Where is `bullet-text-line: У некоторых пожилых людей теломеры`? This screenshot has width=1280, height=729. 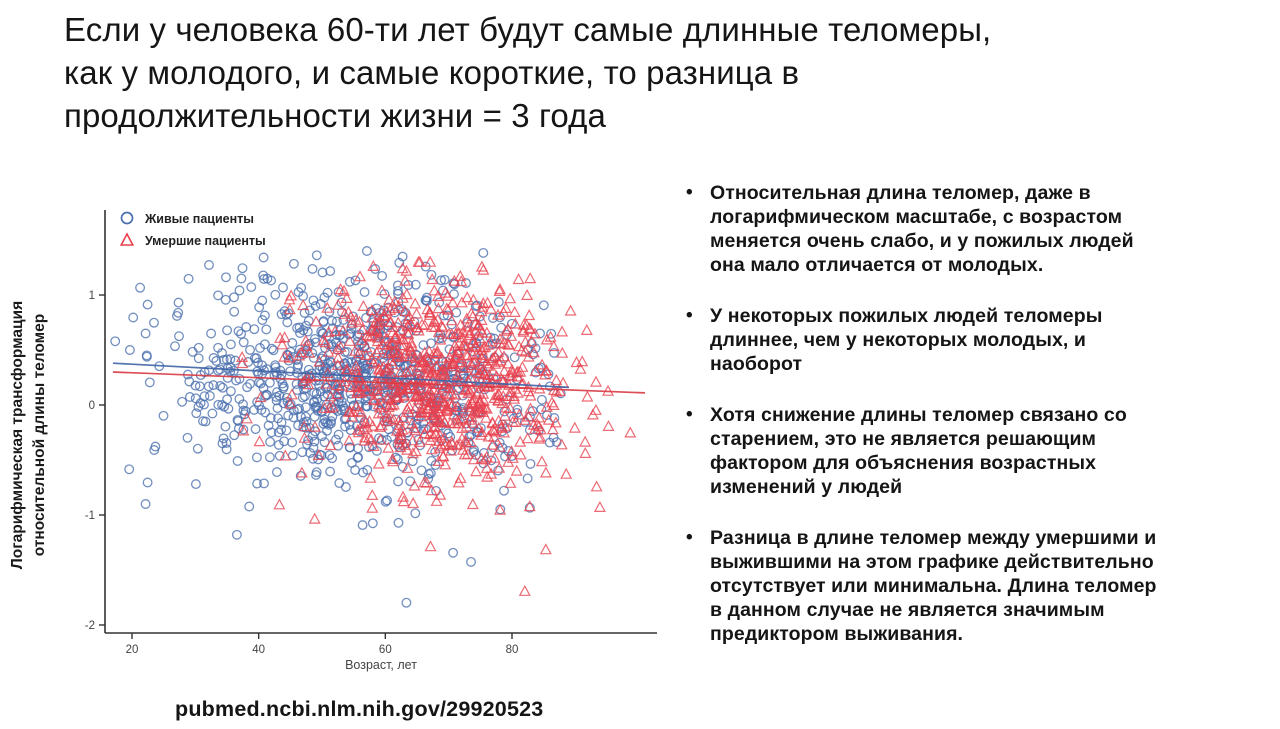 bullet-text-line: У некоторых пожилых людей теломеры is located at coordinates (906, 316).